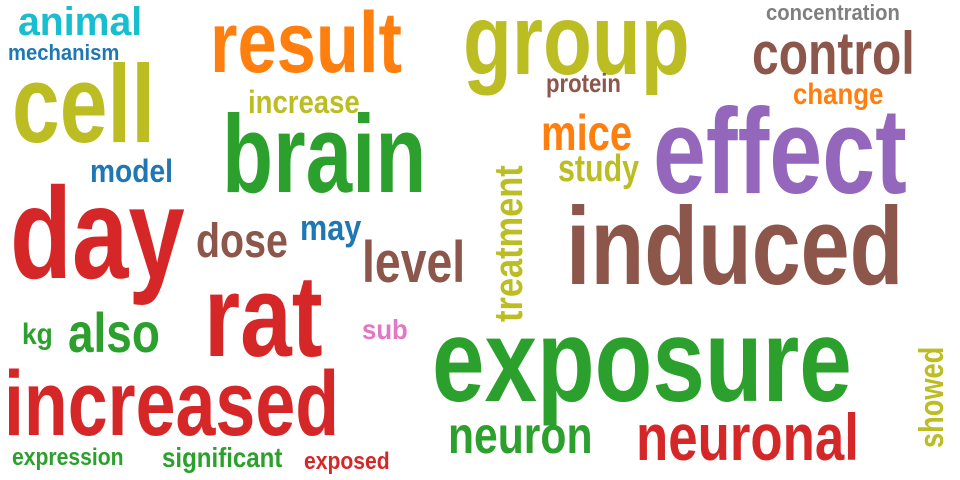  I want to click on word-may: may, so click(331, 227).